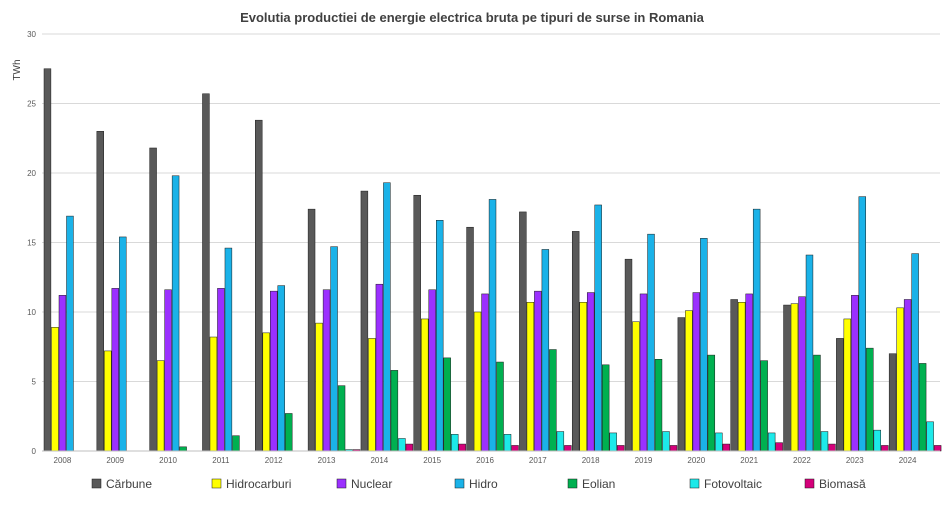 The width and height of the screenshot is (945, 507). Describe the element at coordinates (289, 432) in the screenshot. I see `bar-eolian-2012` at that location.